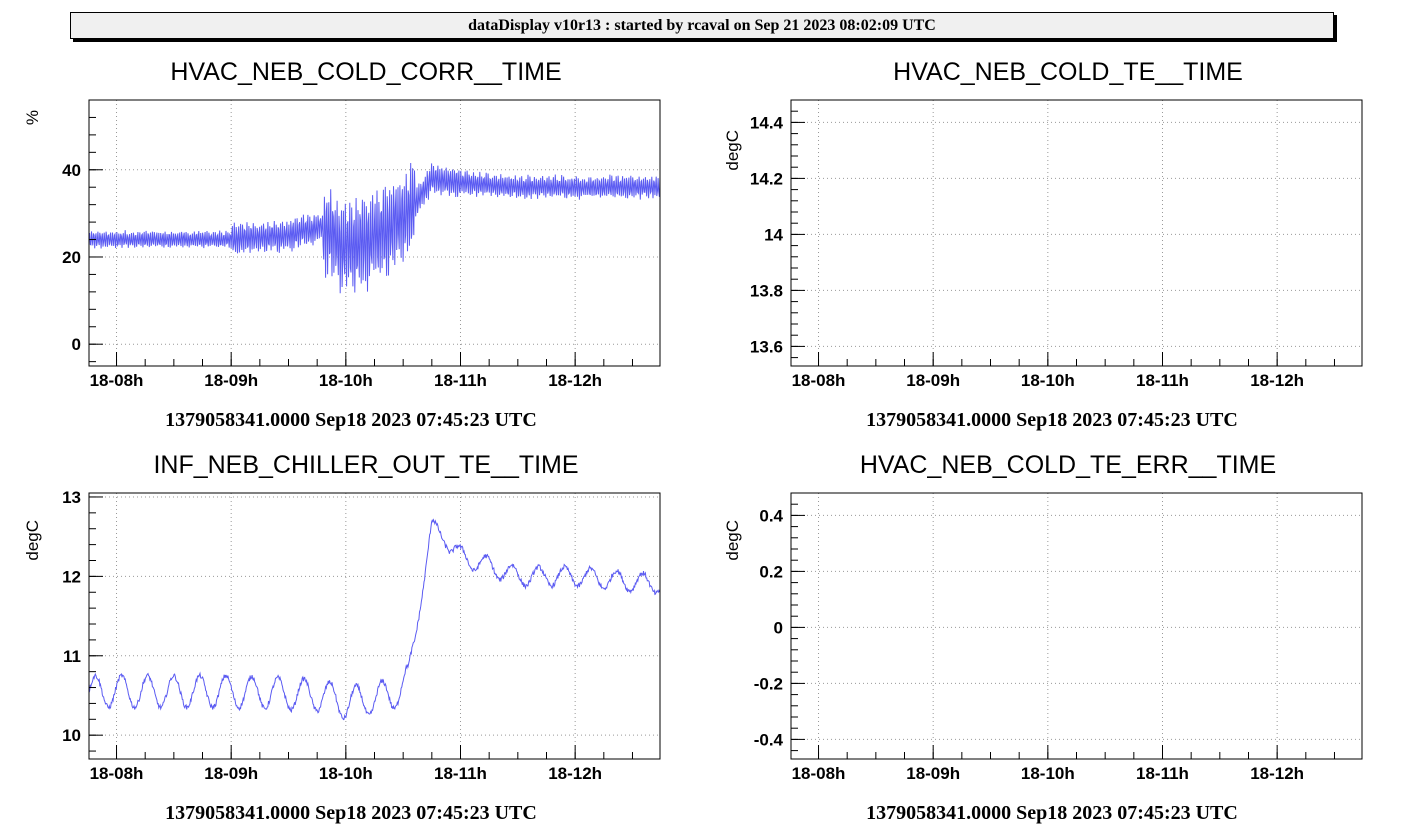 This screenshot has width=1403, height=837. Describe the element at coordinates (768, 683) in the screenshot. I see `y-tick-label: -0.2` at that location.